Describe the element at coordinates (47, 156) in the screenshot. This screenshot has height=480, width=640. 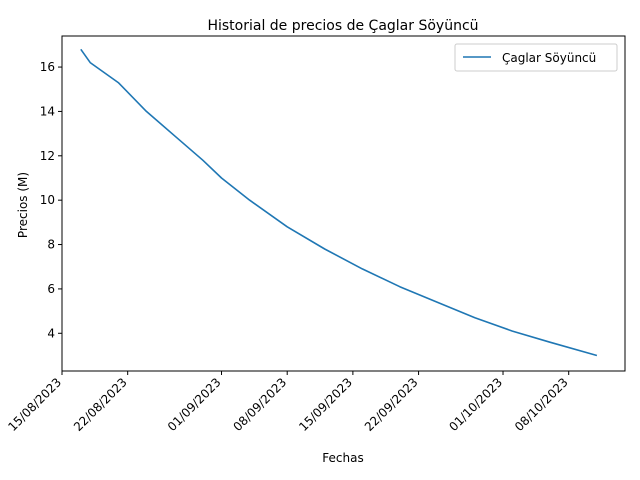
I see `y-tick-label: 12` at that location.